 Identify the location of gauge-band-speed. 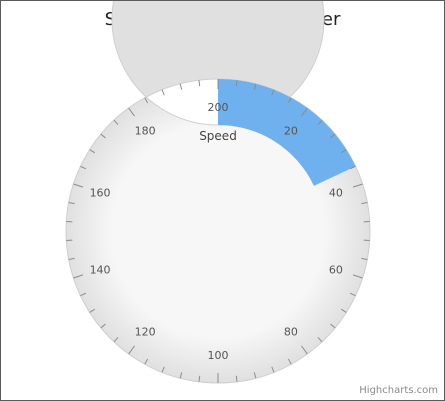
(287, 132).